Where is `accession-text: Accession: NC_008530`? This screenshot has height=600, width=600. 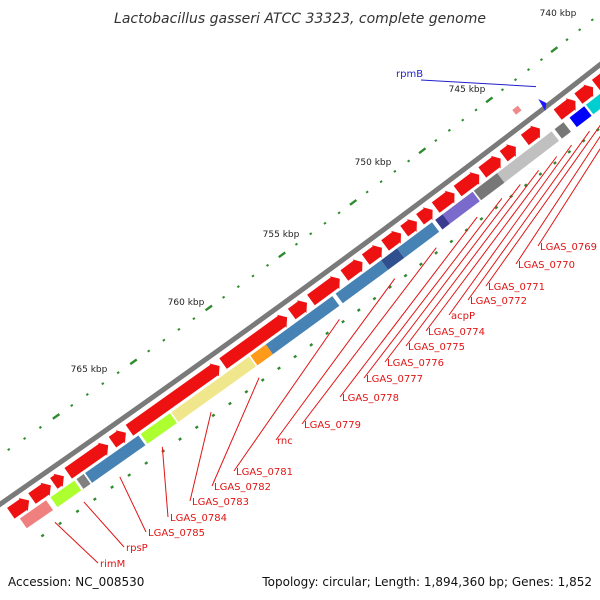 accession-text: Accession: NC_008530 is located at coordinates (76, 582).